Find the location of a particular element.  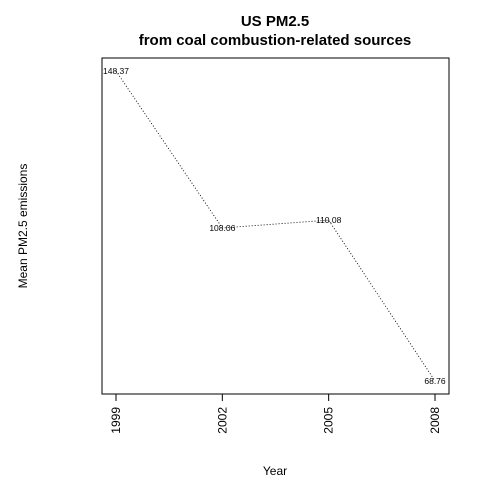

x-tick-label: 2005 is located at coordinates (329, 420).